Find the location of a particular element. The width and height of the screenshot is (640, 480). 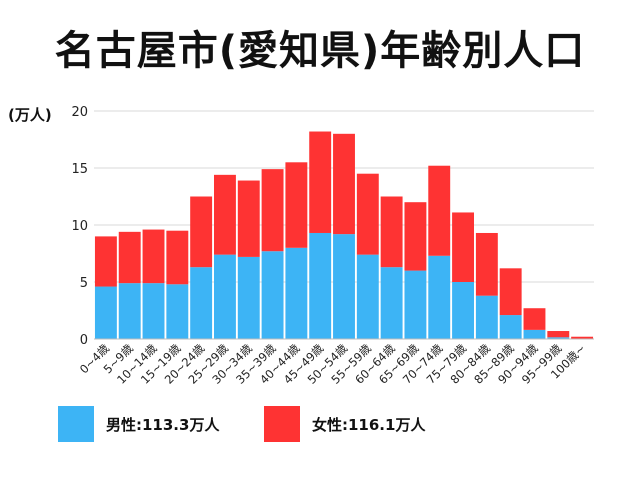

legend-item-female: 女性:116.1万人 is located at coordinates (344, 424).